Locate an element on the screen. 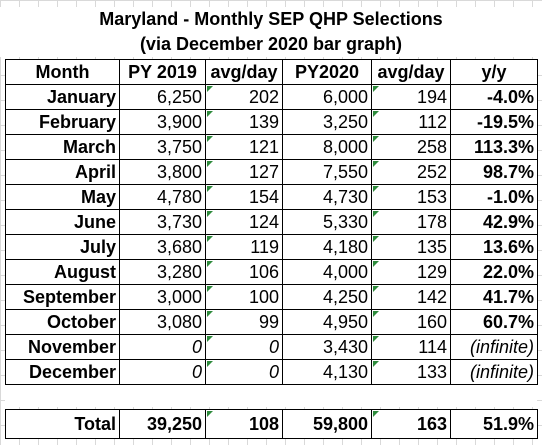 Image resolution: width=542 pixels, height=445 pixels. cell-avg-2020: 112 is located at coordinates (411, 122).